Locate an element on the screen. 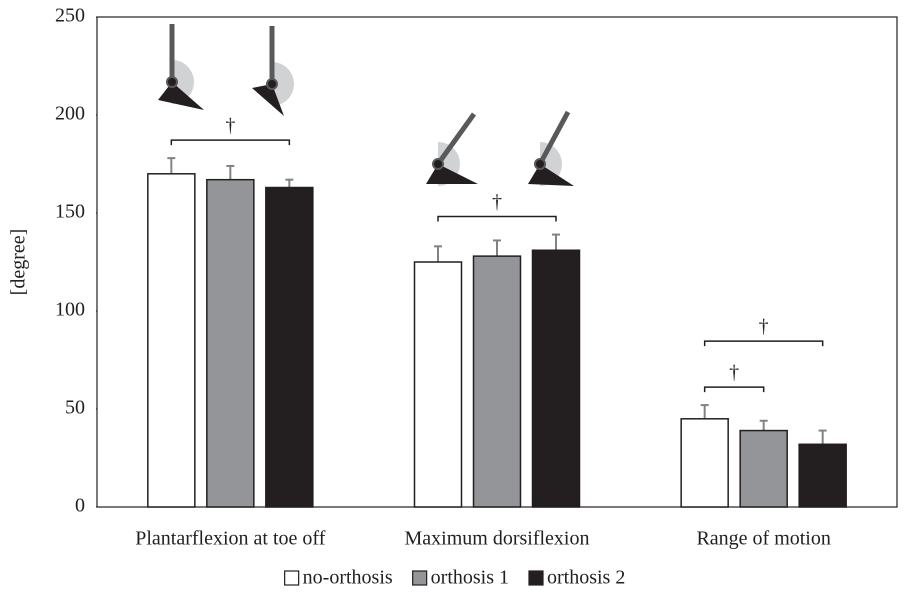 This screenshot has width=910, height=592. x-tick-label: Plantarflexion at toe off is located at coordinates (230, 539).